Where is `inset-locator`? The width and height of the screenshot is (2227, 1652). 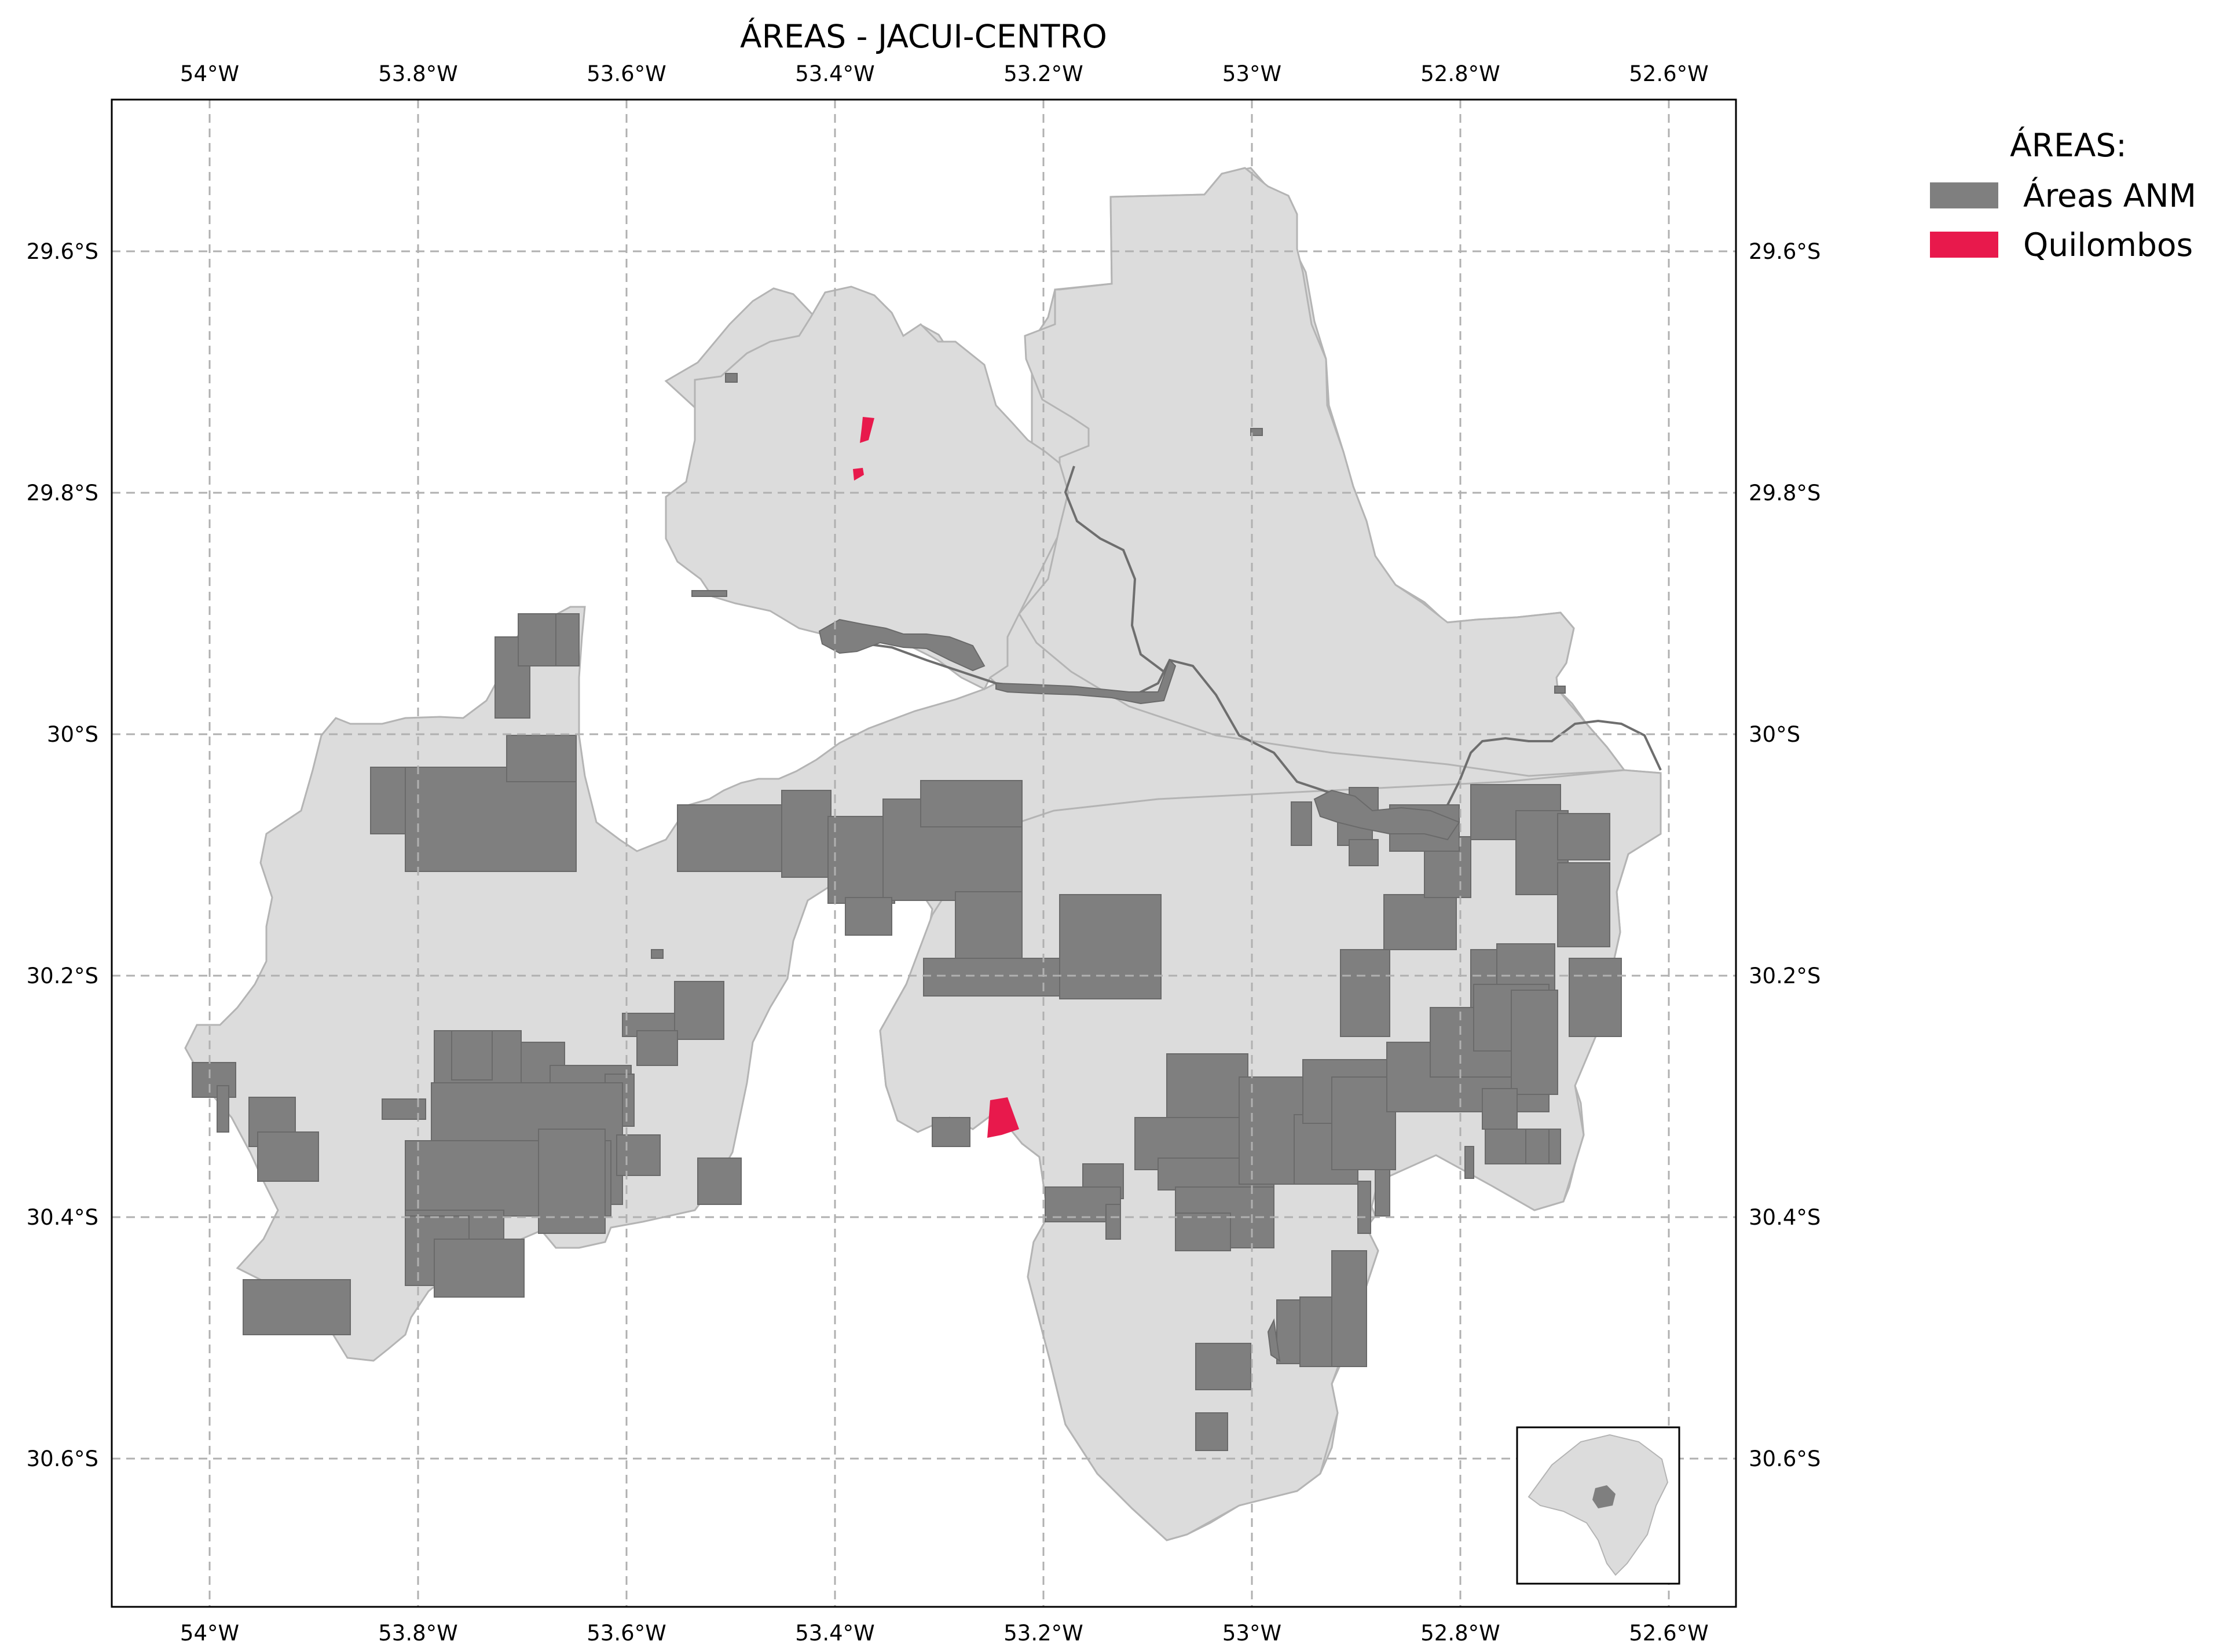
inset-locator is located at coordinates (1598, 1506).